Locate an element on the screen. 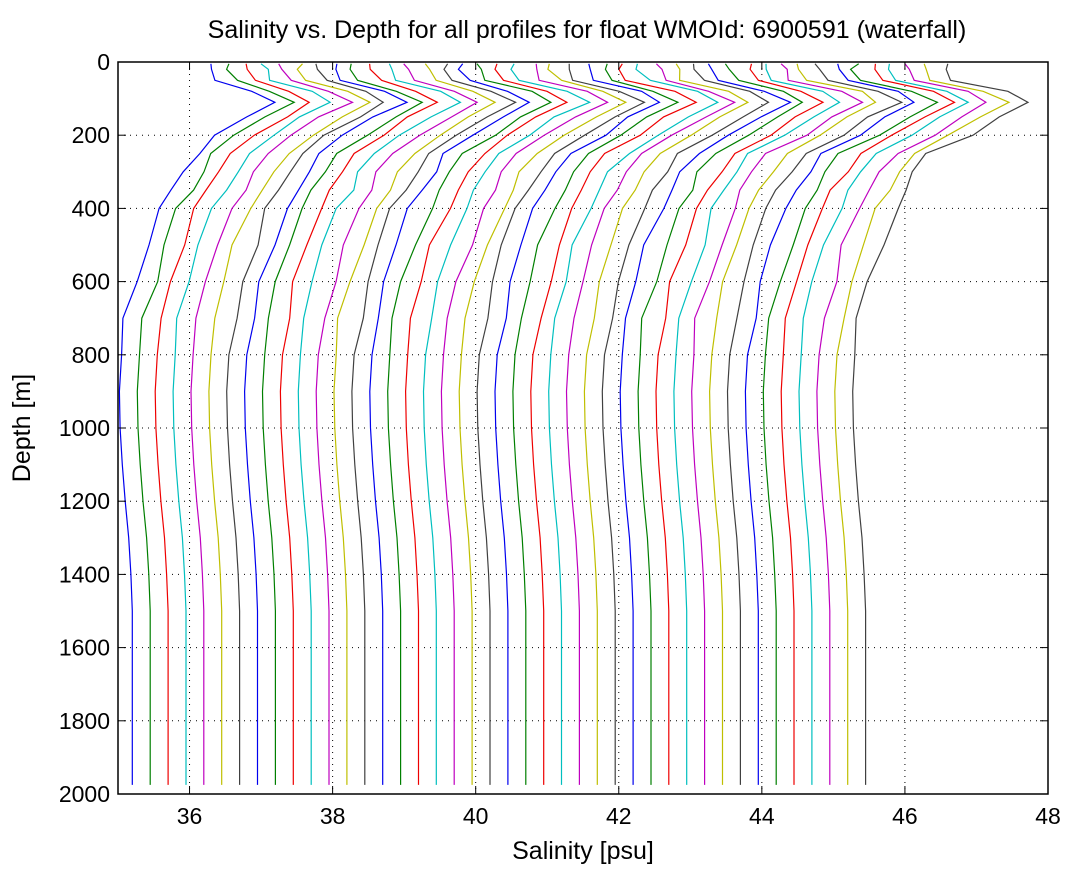 Image resolution: width=1073 pixels, height=871 pixels. x-tick-label: 38 is located at coordinates (333, 816).